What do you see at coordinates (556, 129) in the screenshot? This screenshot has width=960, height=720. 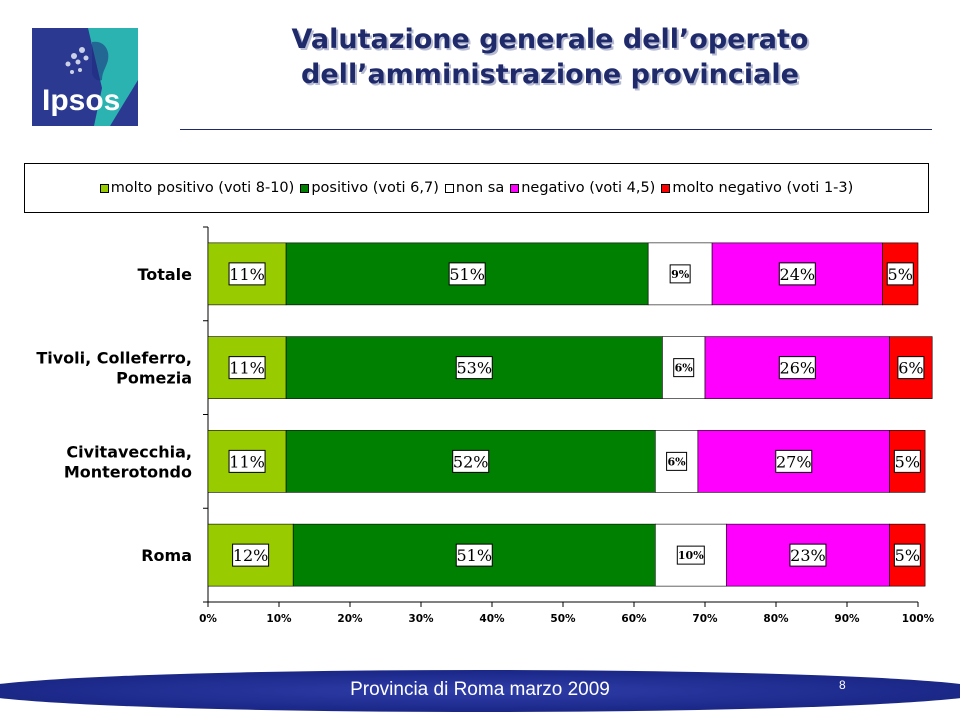 I see `title-divider` at bounding box center [556, 129].